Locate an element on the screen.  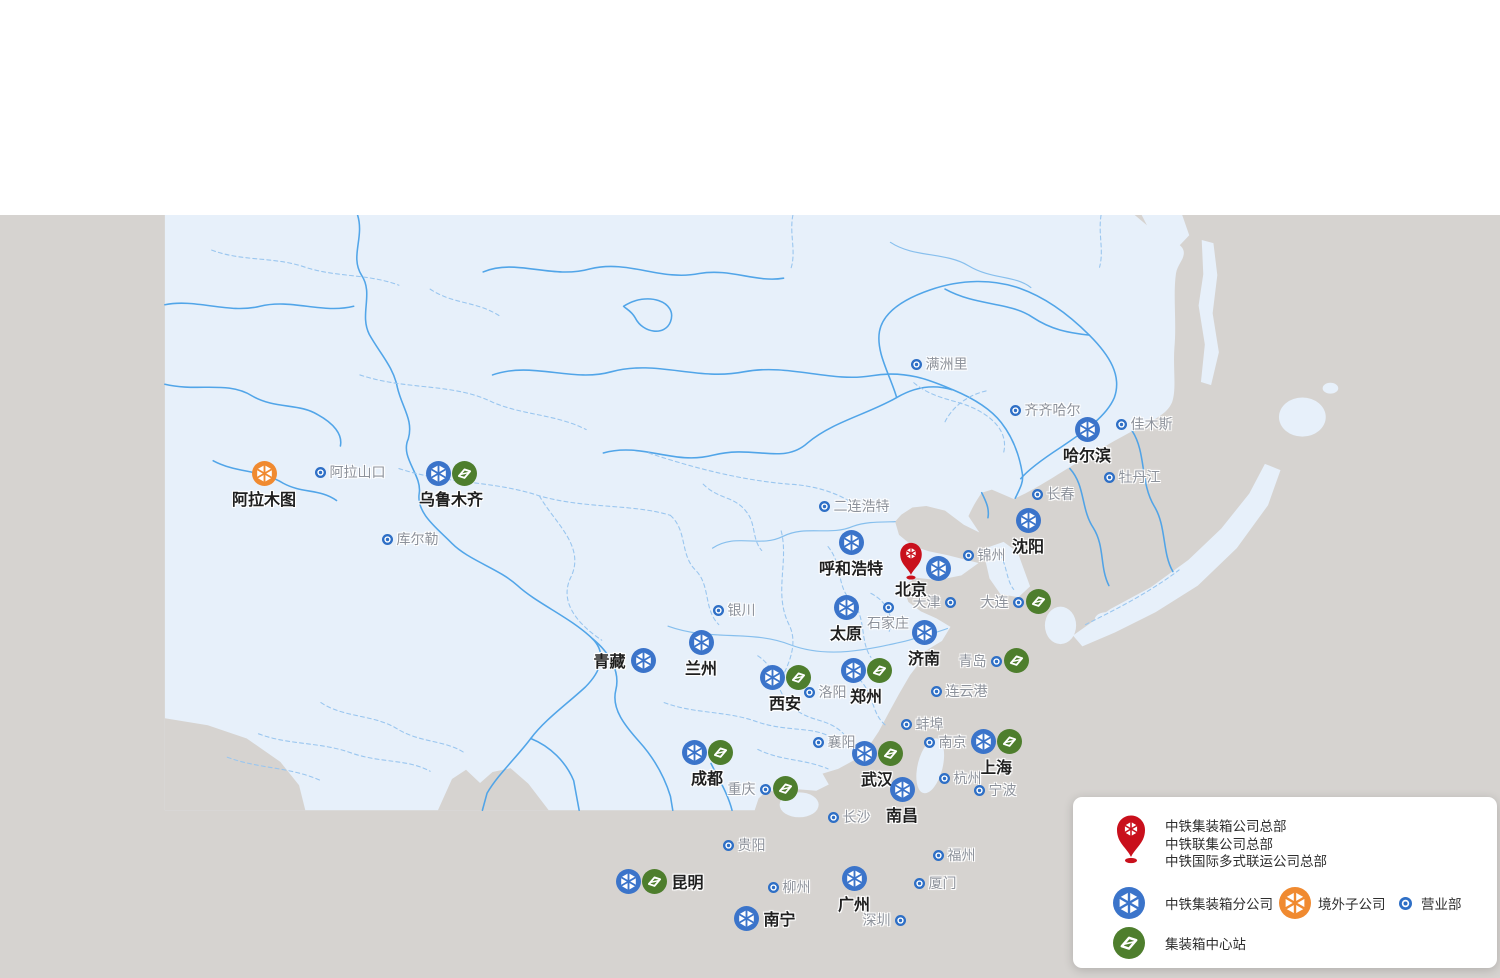
sales-office-marker: 满洲里 is located at coordinates (939, 364).